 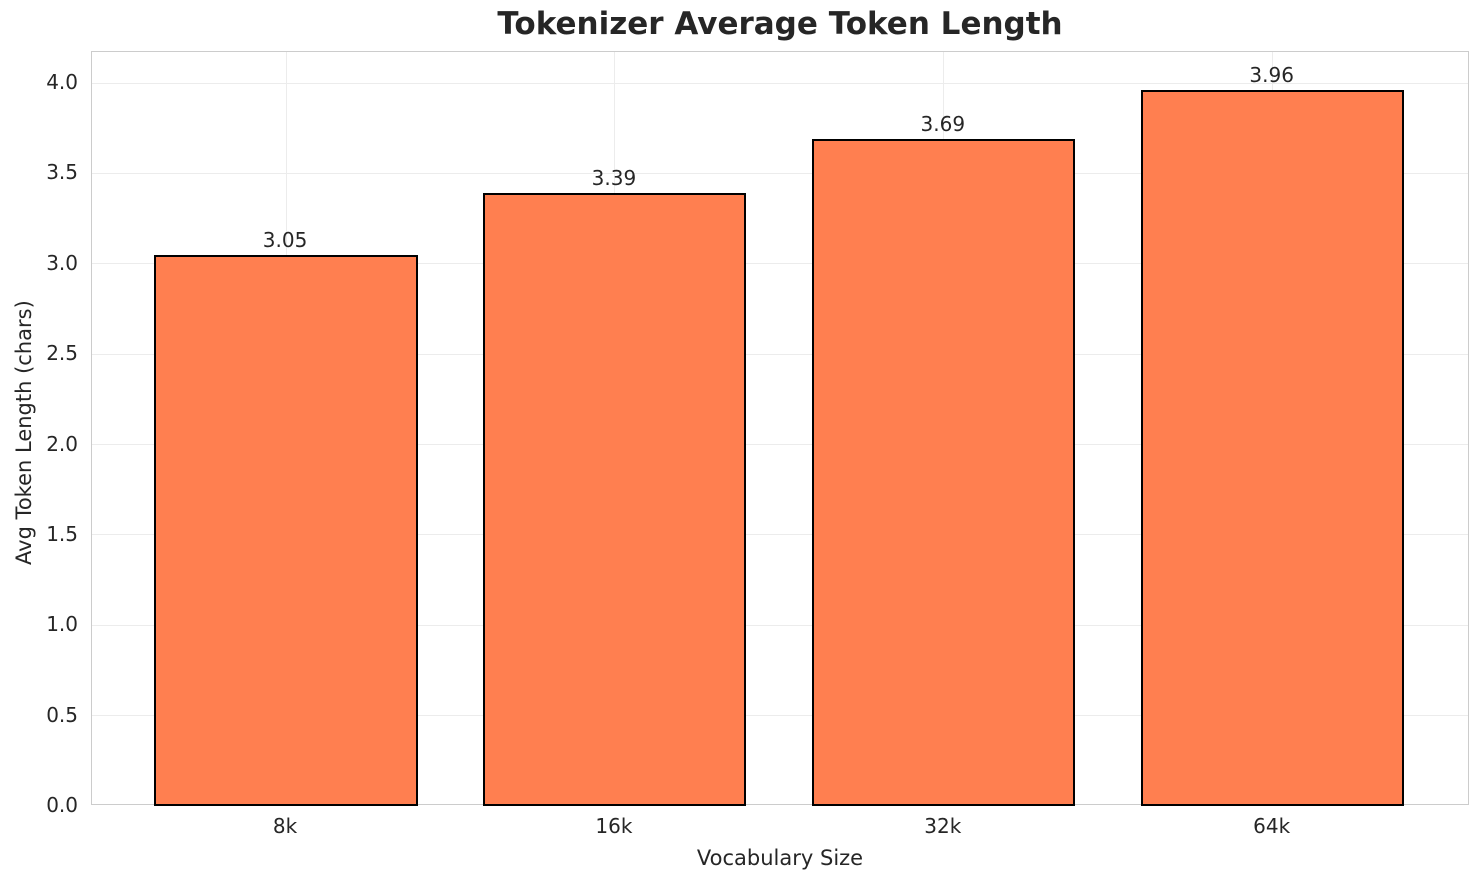 I want to click on x-tick-label: 8k, so click(x=285, y=826).